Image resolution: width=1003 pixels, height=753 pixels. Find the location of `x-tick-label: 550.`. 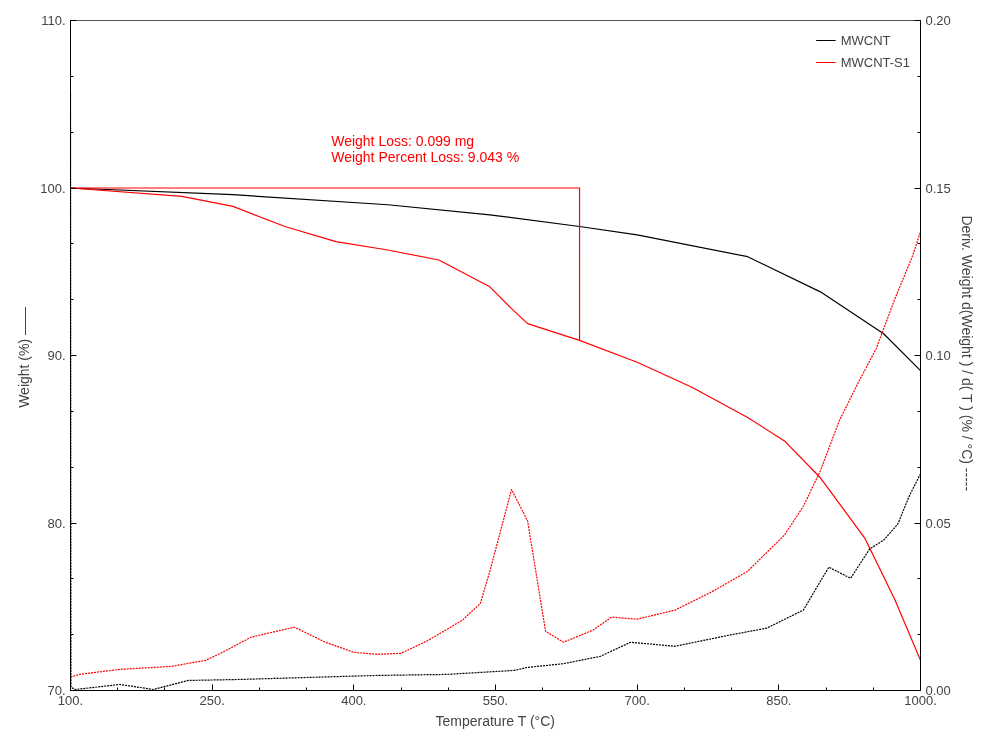

x-tick-label: 550. is located at coordinates (495, 700).